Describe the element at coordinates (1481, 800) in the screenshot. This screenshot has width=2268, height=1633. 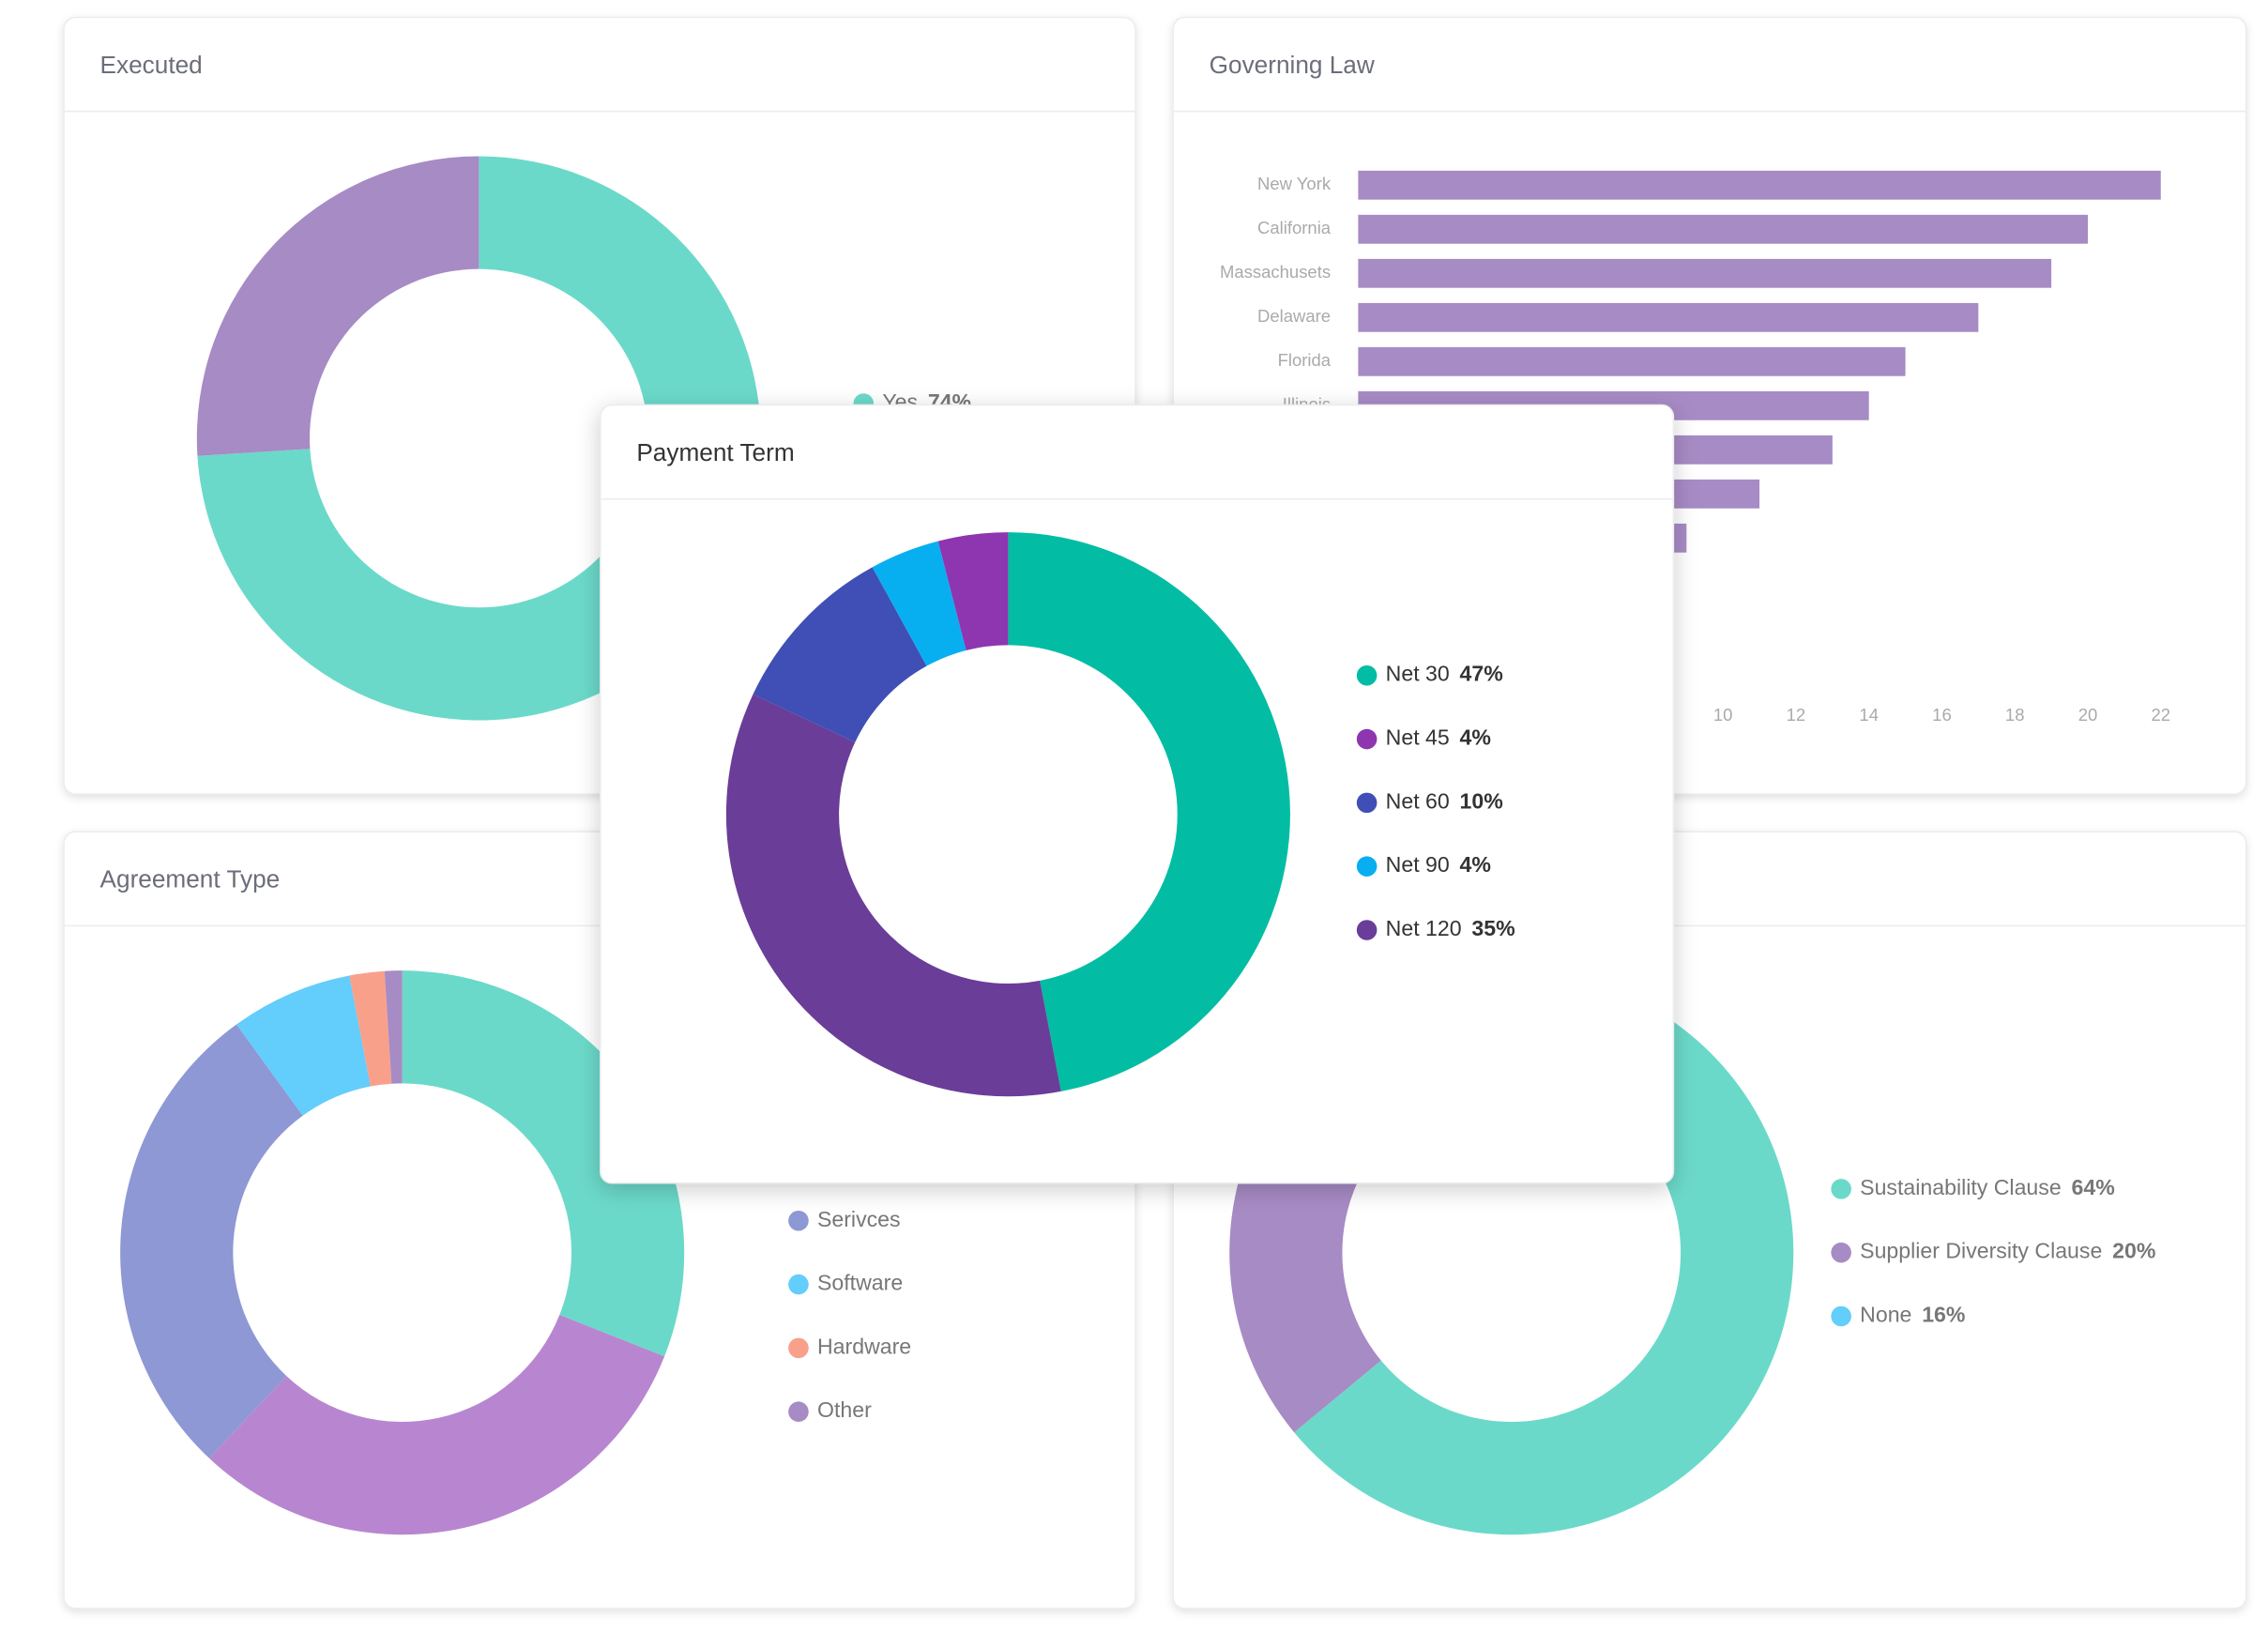
I see `legend-value: 10%` at that location.